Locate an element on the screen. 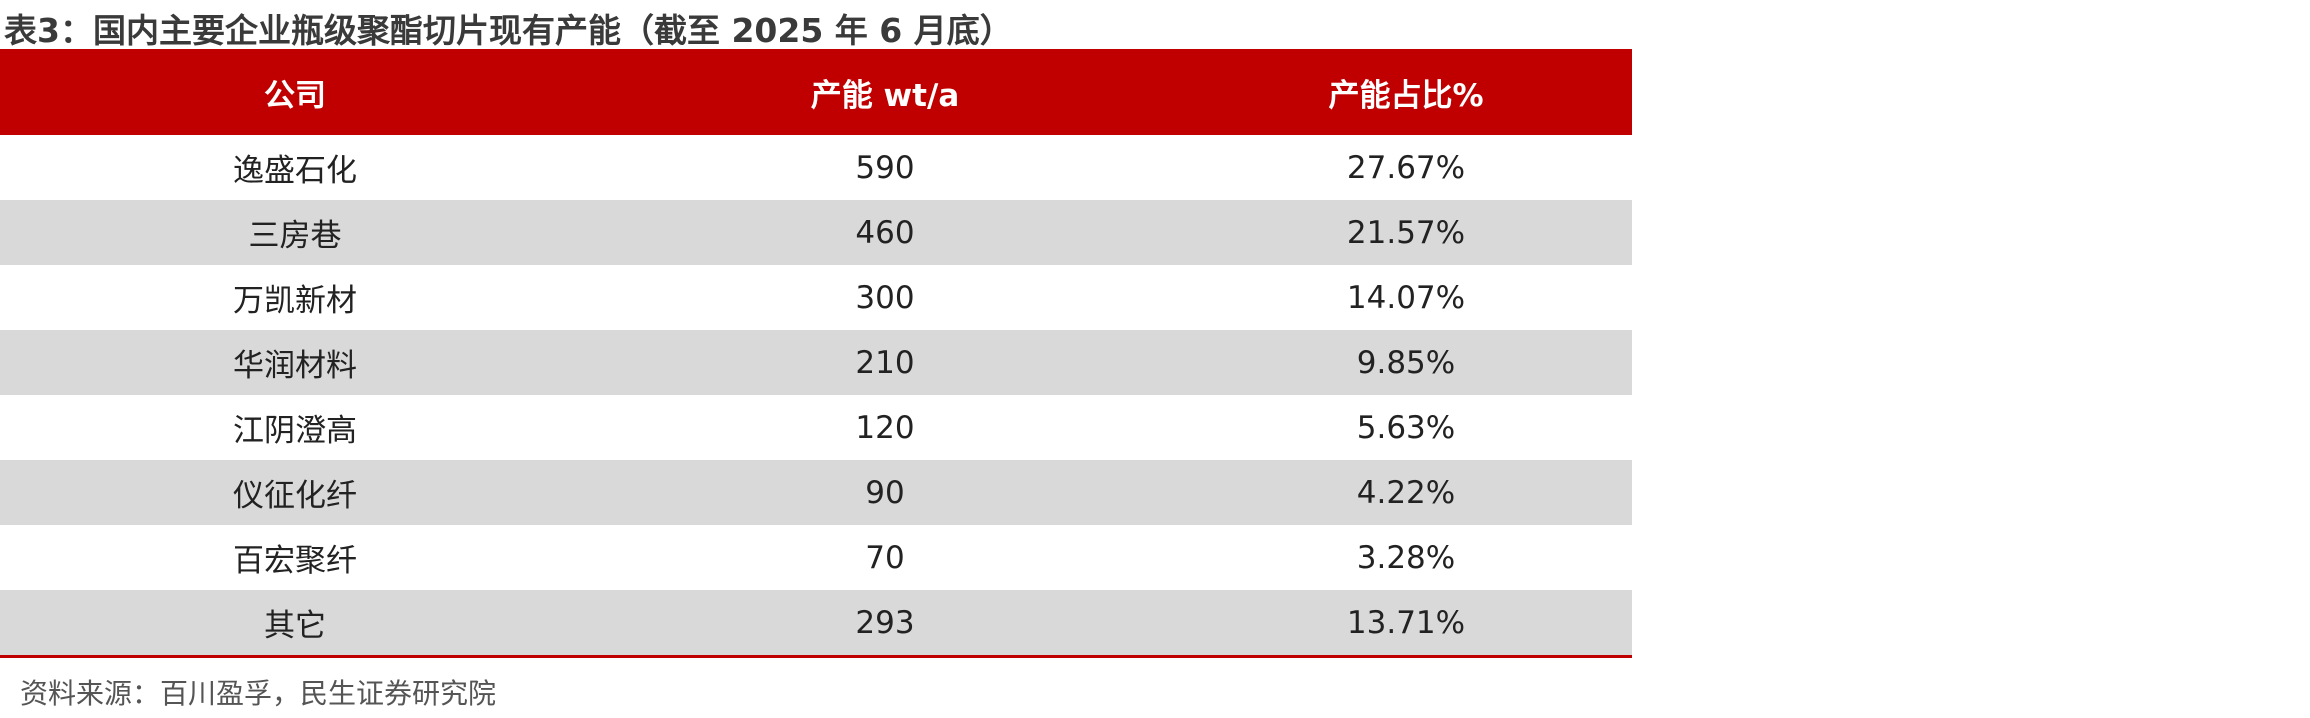  table-cell: 三房巷 is located at coordinates (295, 232).